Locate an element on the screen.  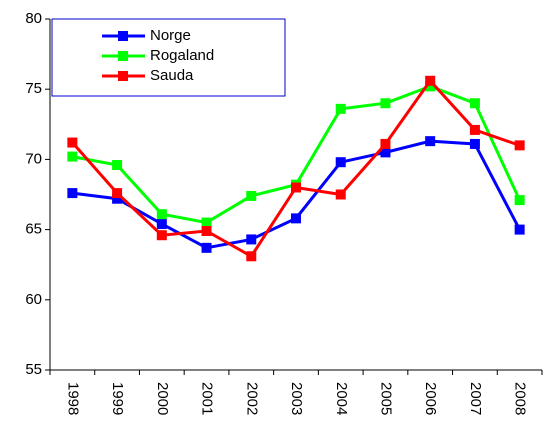
x-tick-label: 2000 is located at coordinates (162, 398).